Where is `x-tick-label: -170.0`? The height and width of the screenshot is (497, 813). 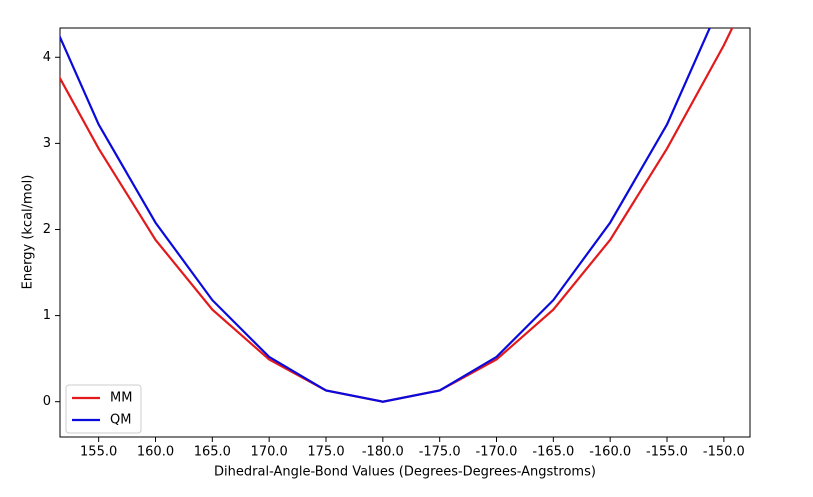
x-tick-label: -170.0 is located at coordinates (497, 452).